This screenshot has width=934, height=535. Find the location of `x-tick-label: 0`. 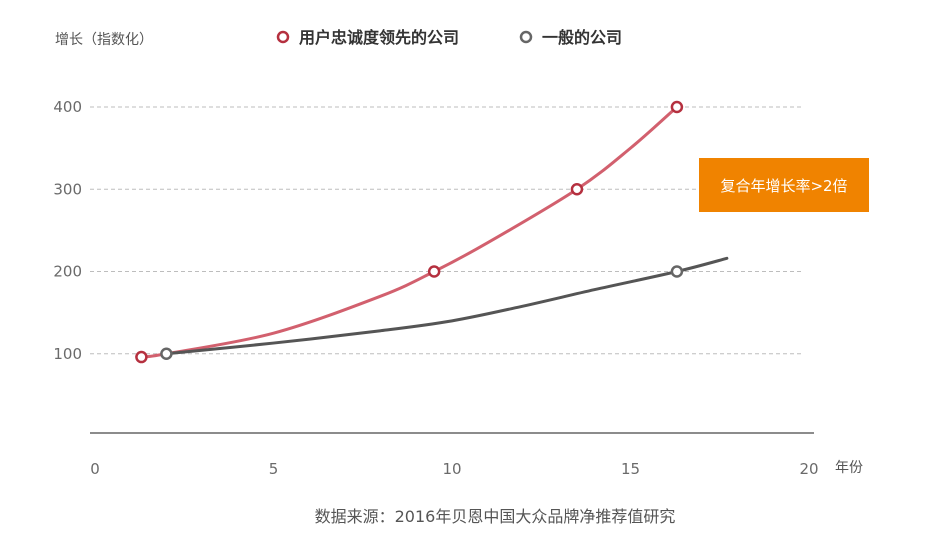

x-tick-label: 0 is located at coordinates (95, 469).